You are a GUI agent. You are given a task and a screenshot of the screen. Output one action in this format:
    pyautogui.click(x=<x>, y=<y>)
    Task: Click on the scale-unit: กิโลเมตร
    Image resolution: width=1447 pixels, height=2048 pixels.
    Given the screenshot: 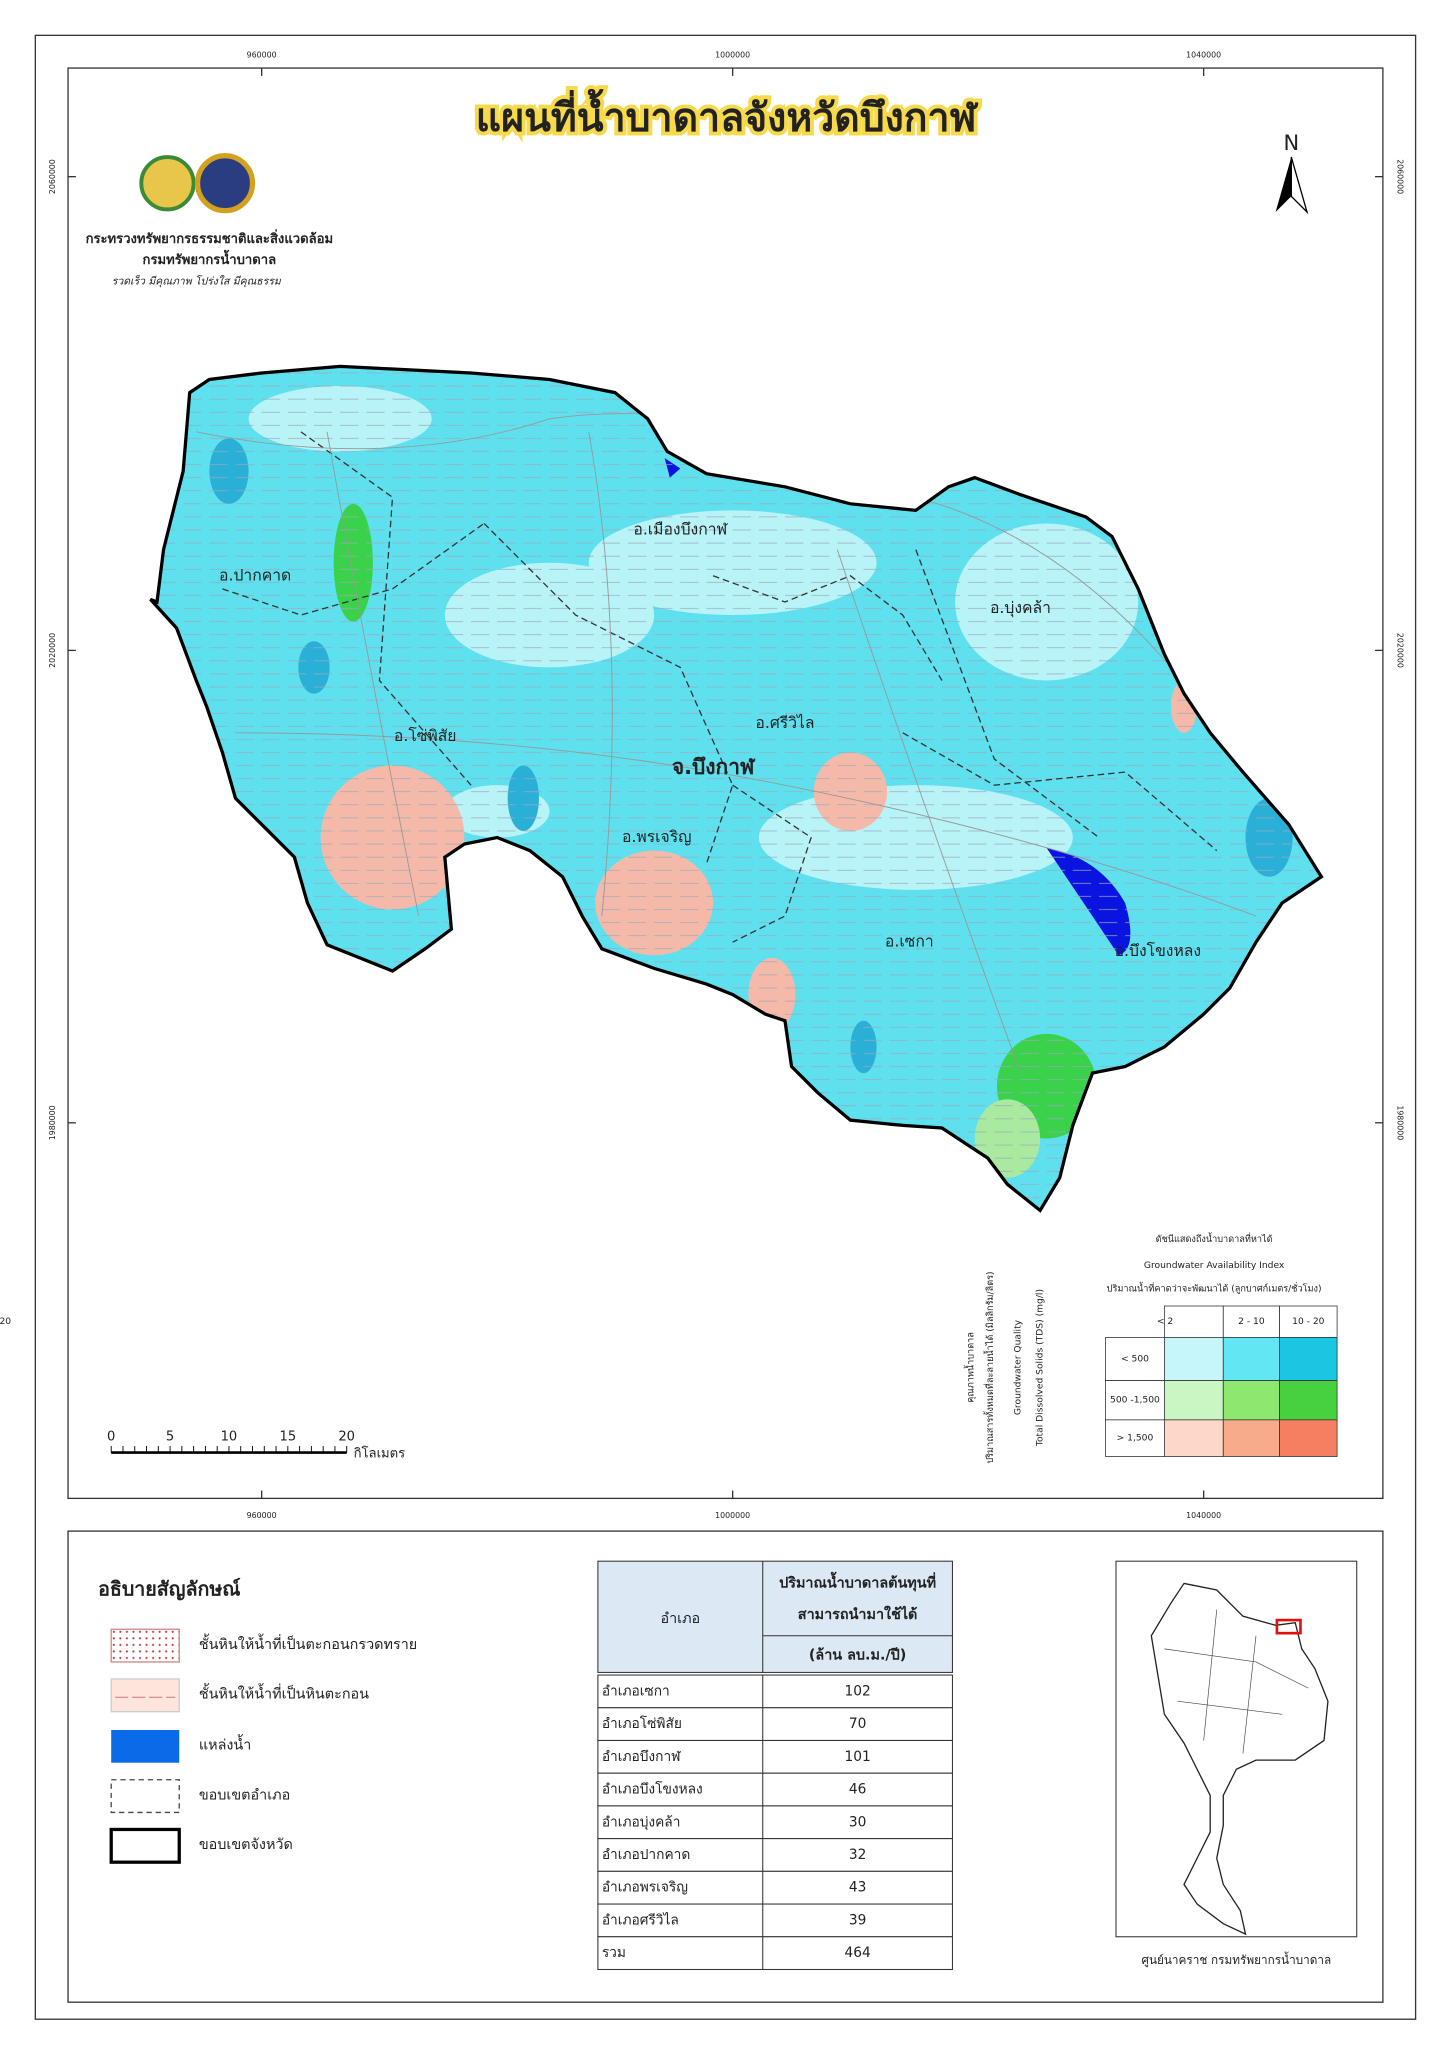 What is the action you would take?
    pyautogui.click(x=380, y=1453)
    